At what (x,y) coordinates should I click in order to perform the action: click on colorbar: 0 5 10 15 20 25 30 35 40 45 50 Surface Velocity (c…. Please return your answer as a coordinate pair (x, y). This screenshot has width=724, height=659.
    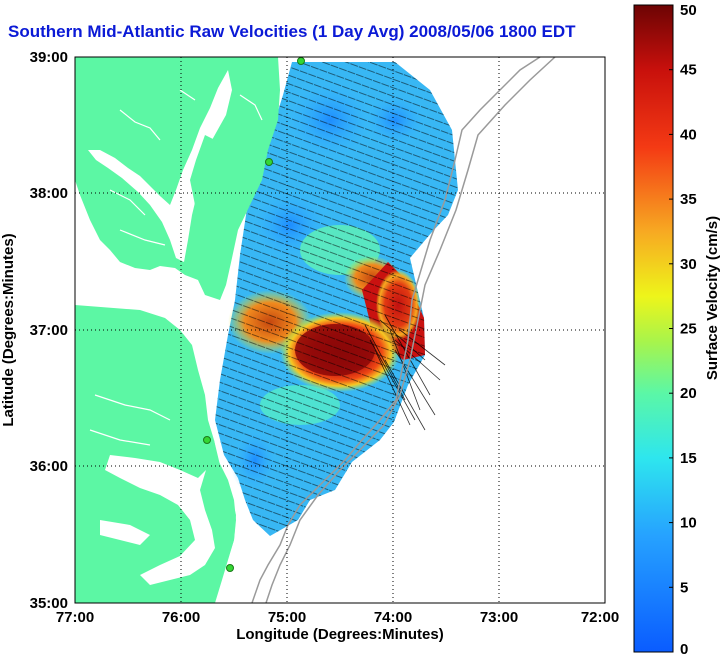
    Looking at the image, I should click on (677, 330).